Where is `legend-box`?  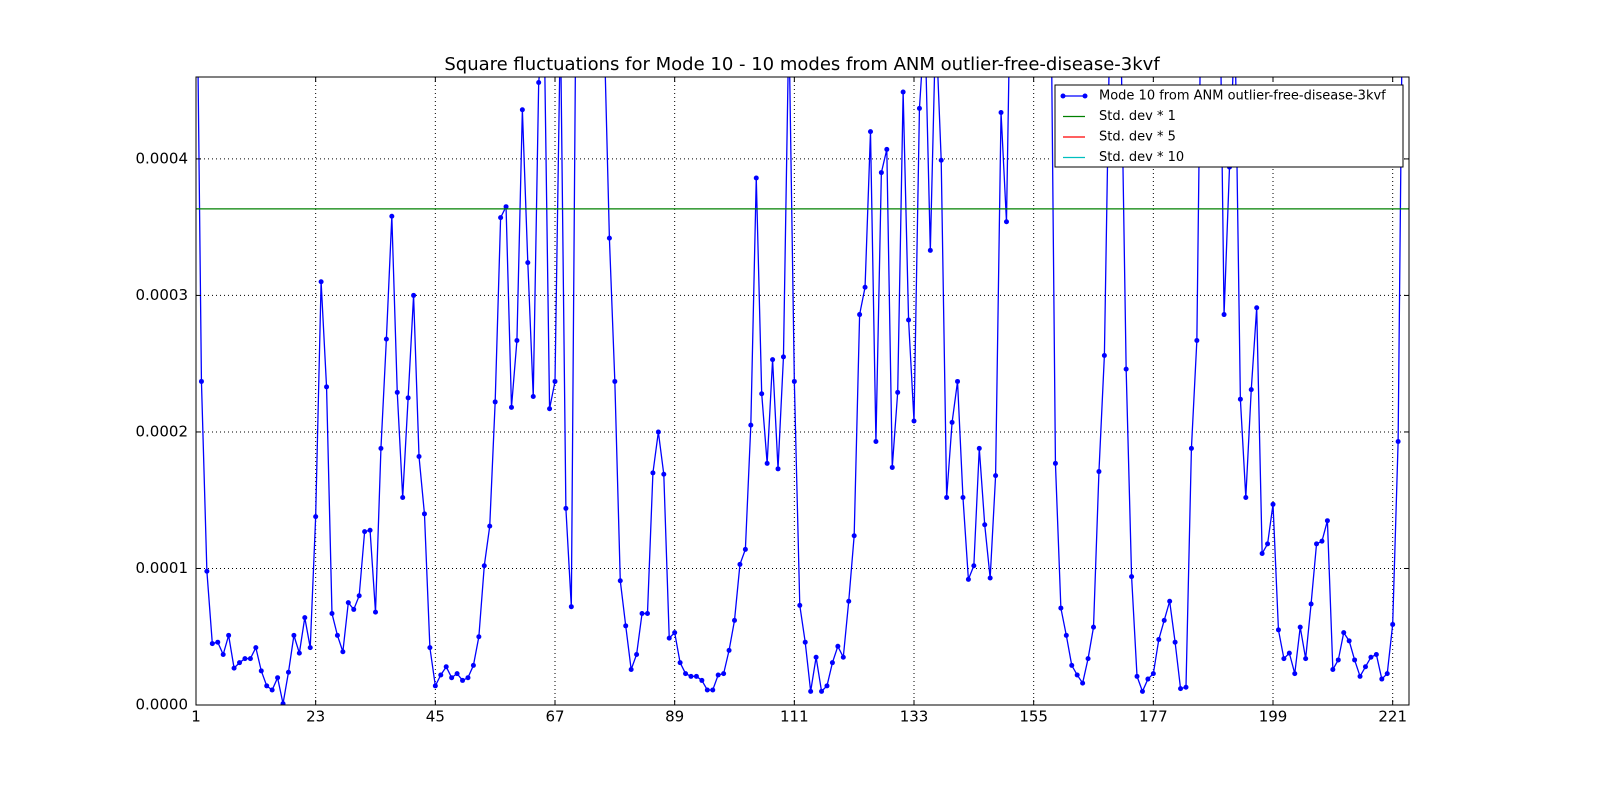
legend-box is located at coordinates (1229, 126).